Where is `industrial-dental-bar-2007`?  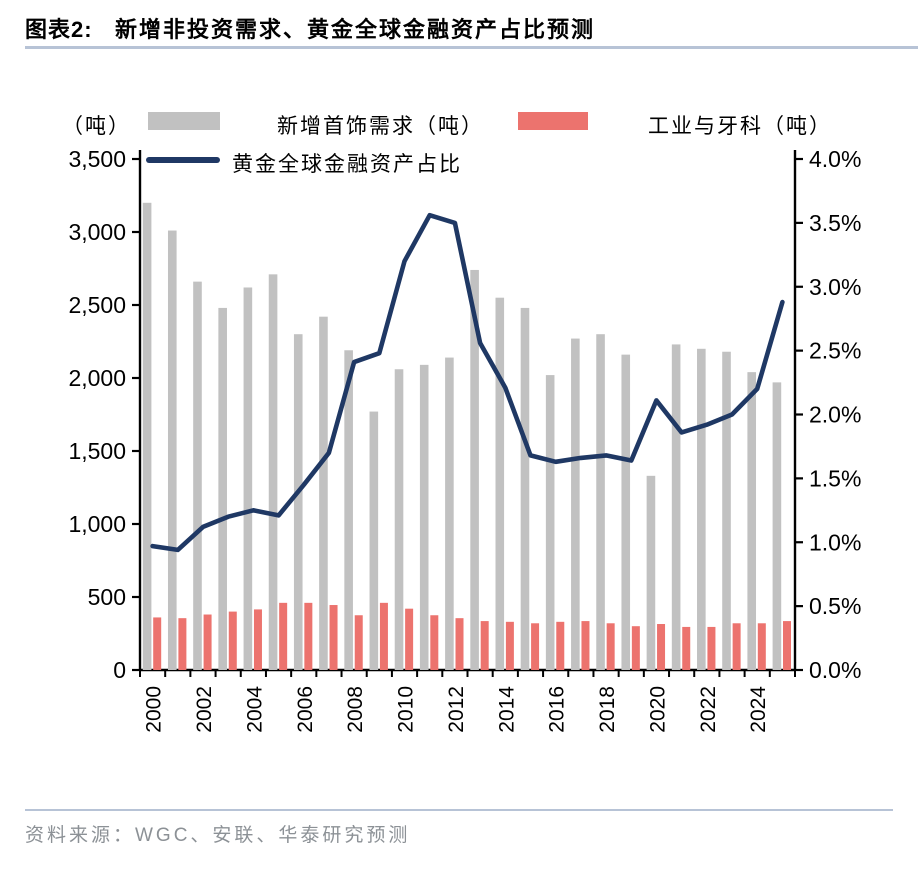 industrial-dental-bar-2007 is located at coordinates (333, 637).